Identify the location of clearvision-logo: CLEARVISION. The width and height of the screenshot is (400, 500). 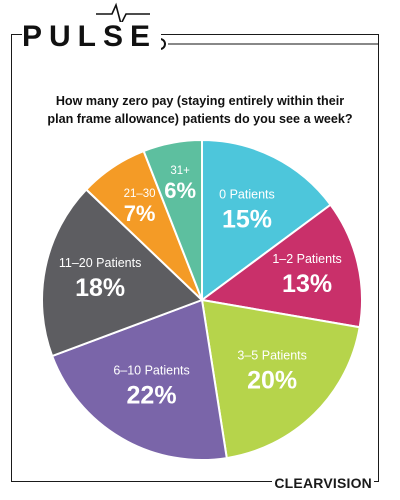
(323, 483).